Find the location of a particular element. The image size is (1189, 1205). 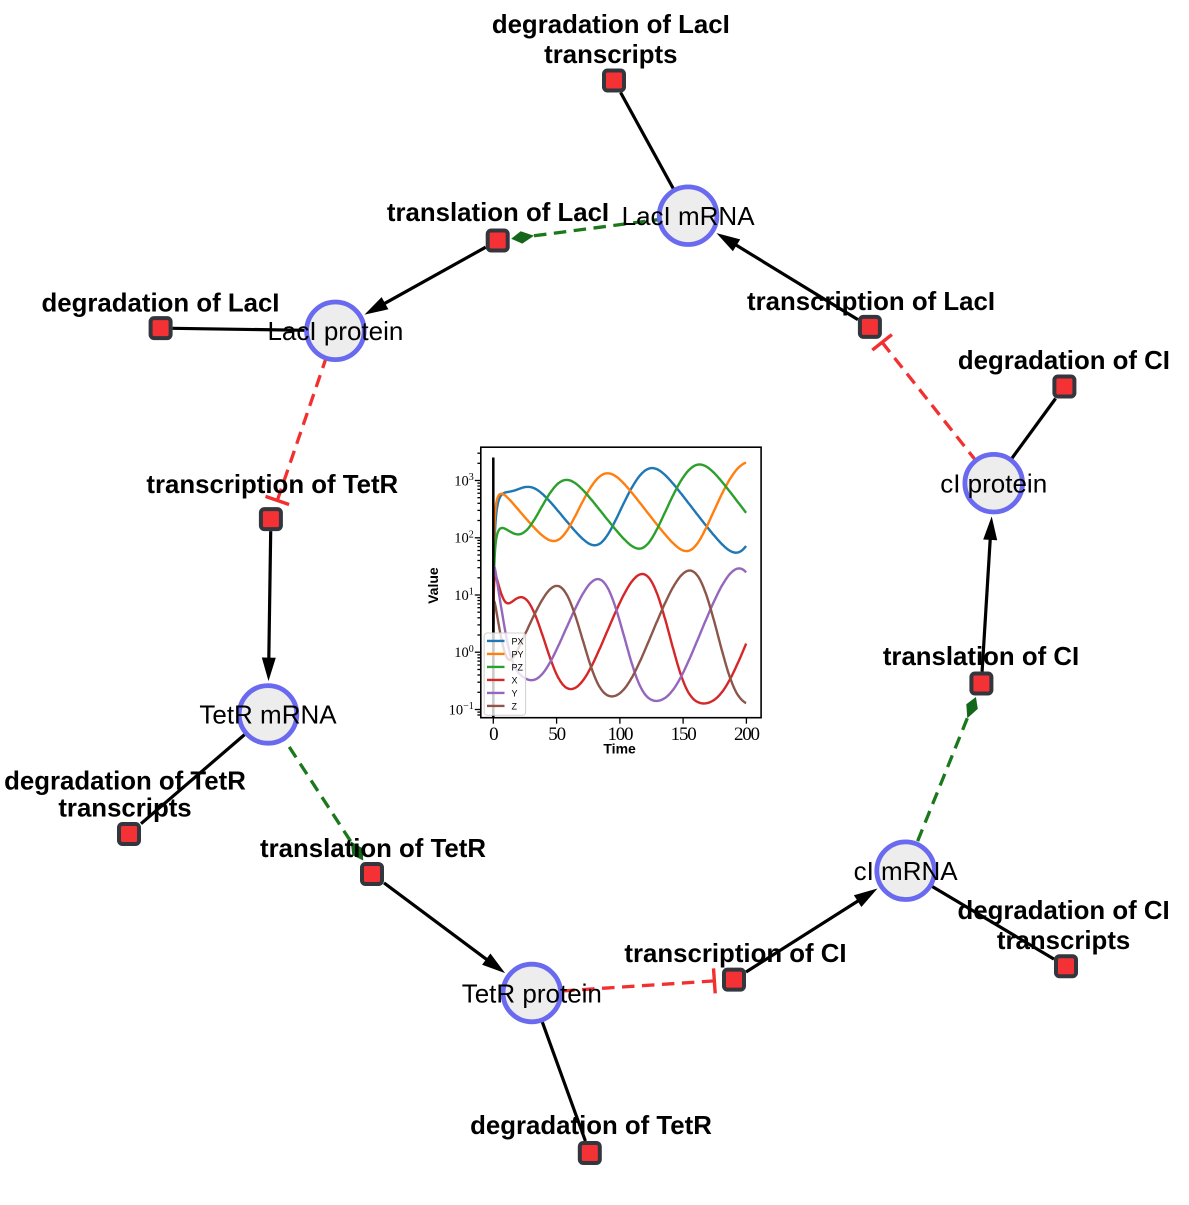

svg-text: PZ is located at coordinates (518, 667).